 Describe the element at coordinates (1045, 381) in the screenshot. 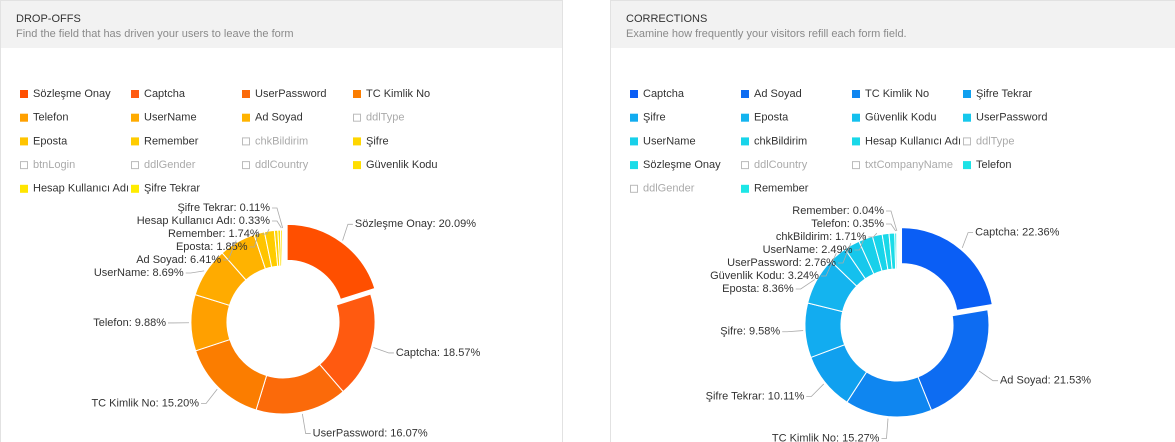

I see `data-label: Ad Soyad: 21.53%` at that location.